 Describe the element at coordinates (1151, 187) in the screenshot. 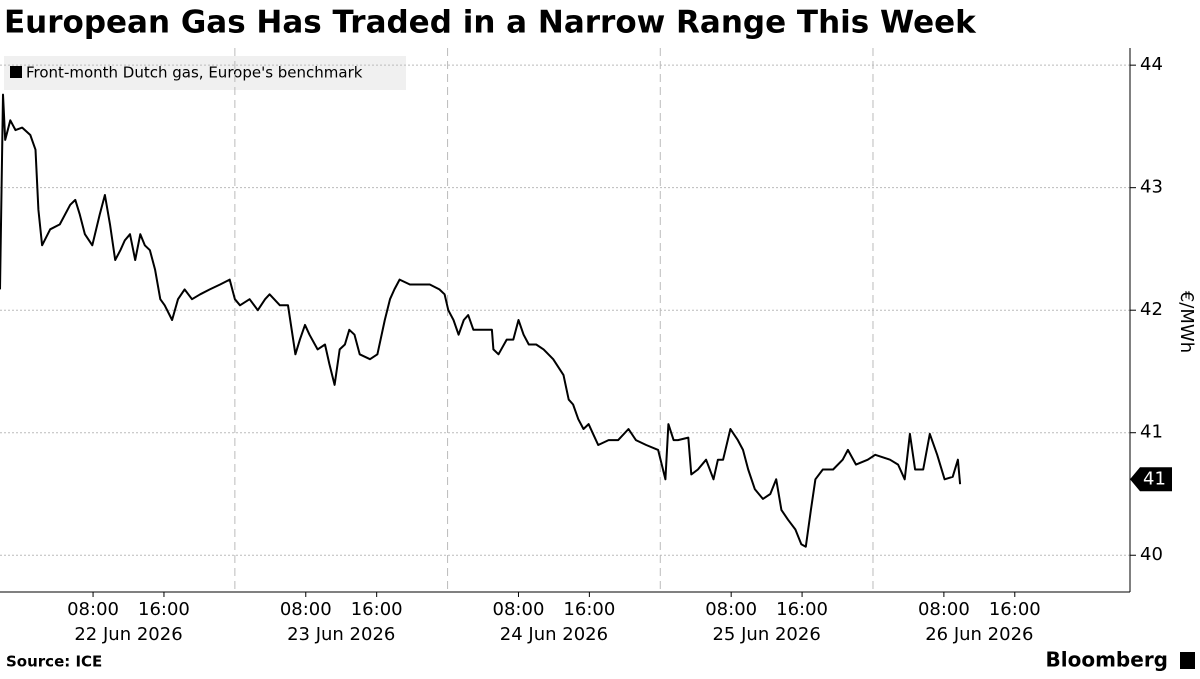

I see `y-tick-label: 43` at that location.